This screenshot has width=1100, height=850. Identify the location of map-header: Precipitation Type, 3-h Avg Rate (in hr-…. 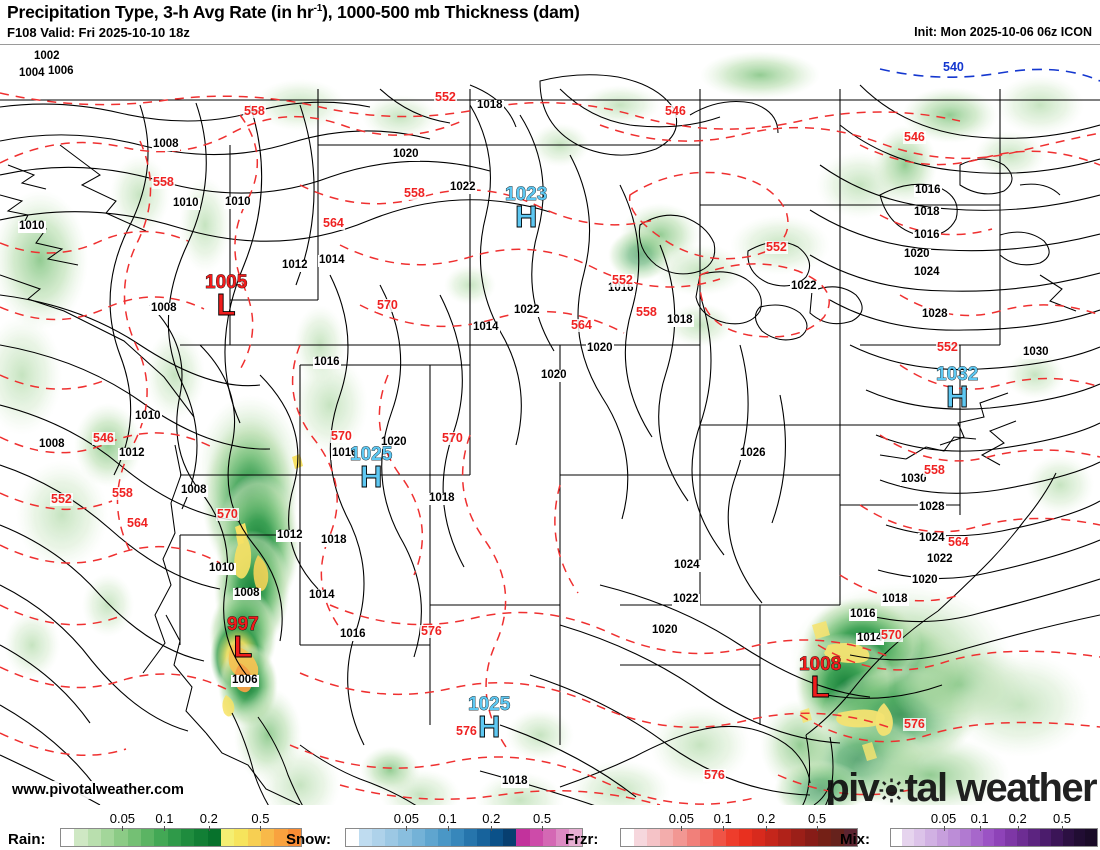
(550, 22).